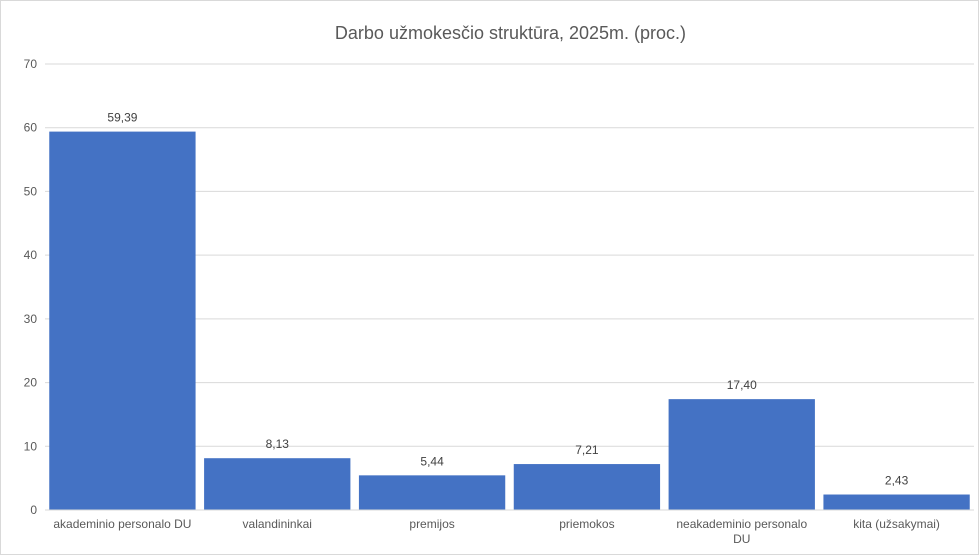 This screenshot has width=980, height=556. What do you see at coordinates (31, 128) in the screenshot?
I see `y-tick-label: 60` at bounding box center [31, 128].